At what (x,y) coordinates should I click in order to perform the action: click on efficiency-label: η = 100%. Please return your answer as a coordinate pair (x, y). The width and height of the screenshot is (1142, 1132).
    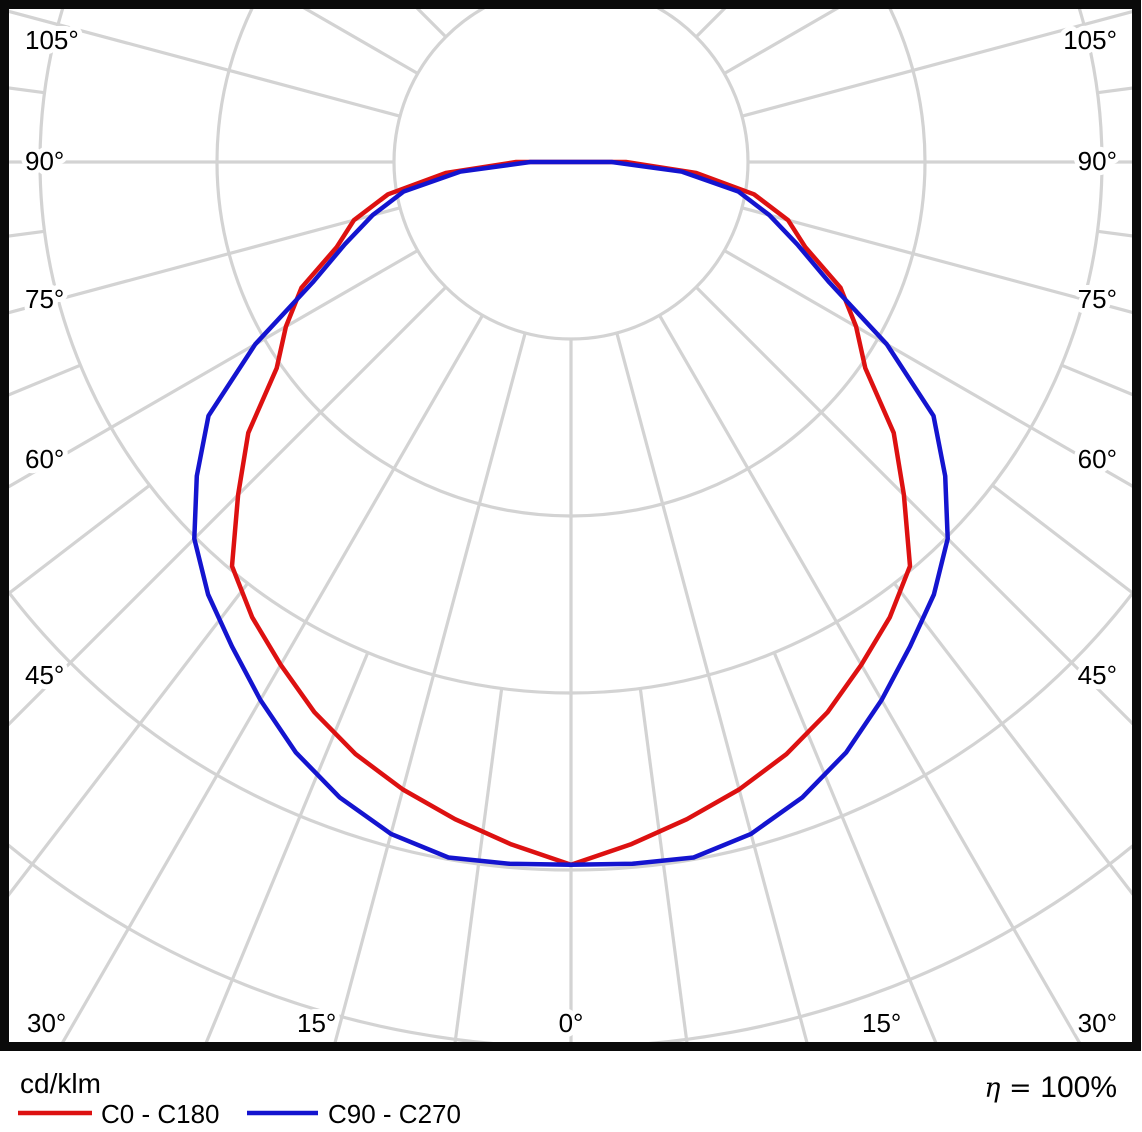
    Looking at the image, I should click on (1050, 1087).